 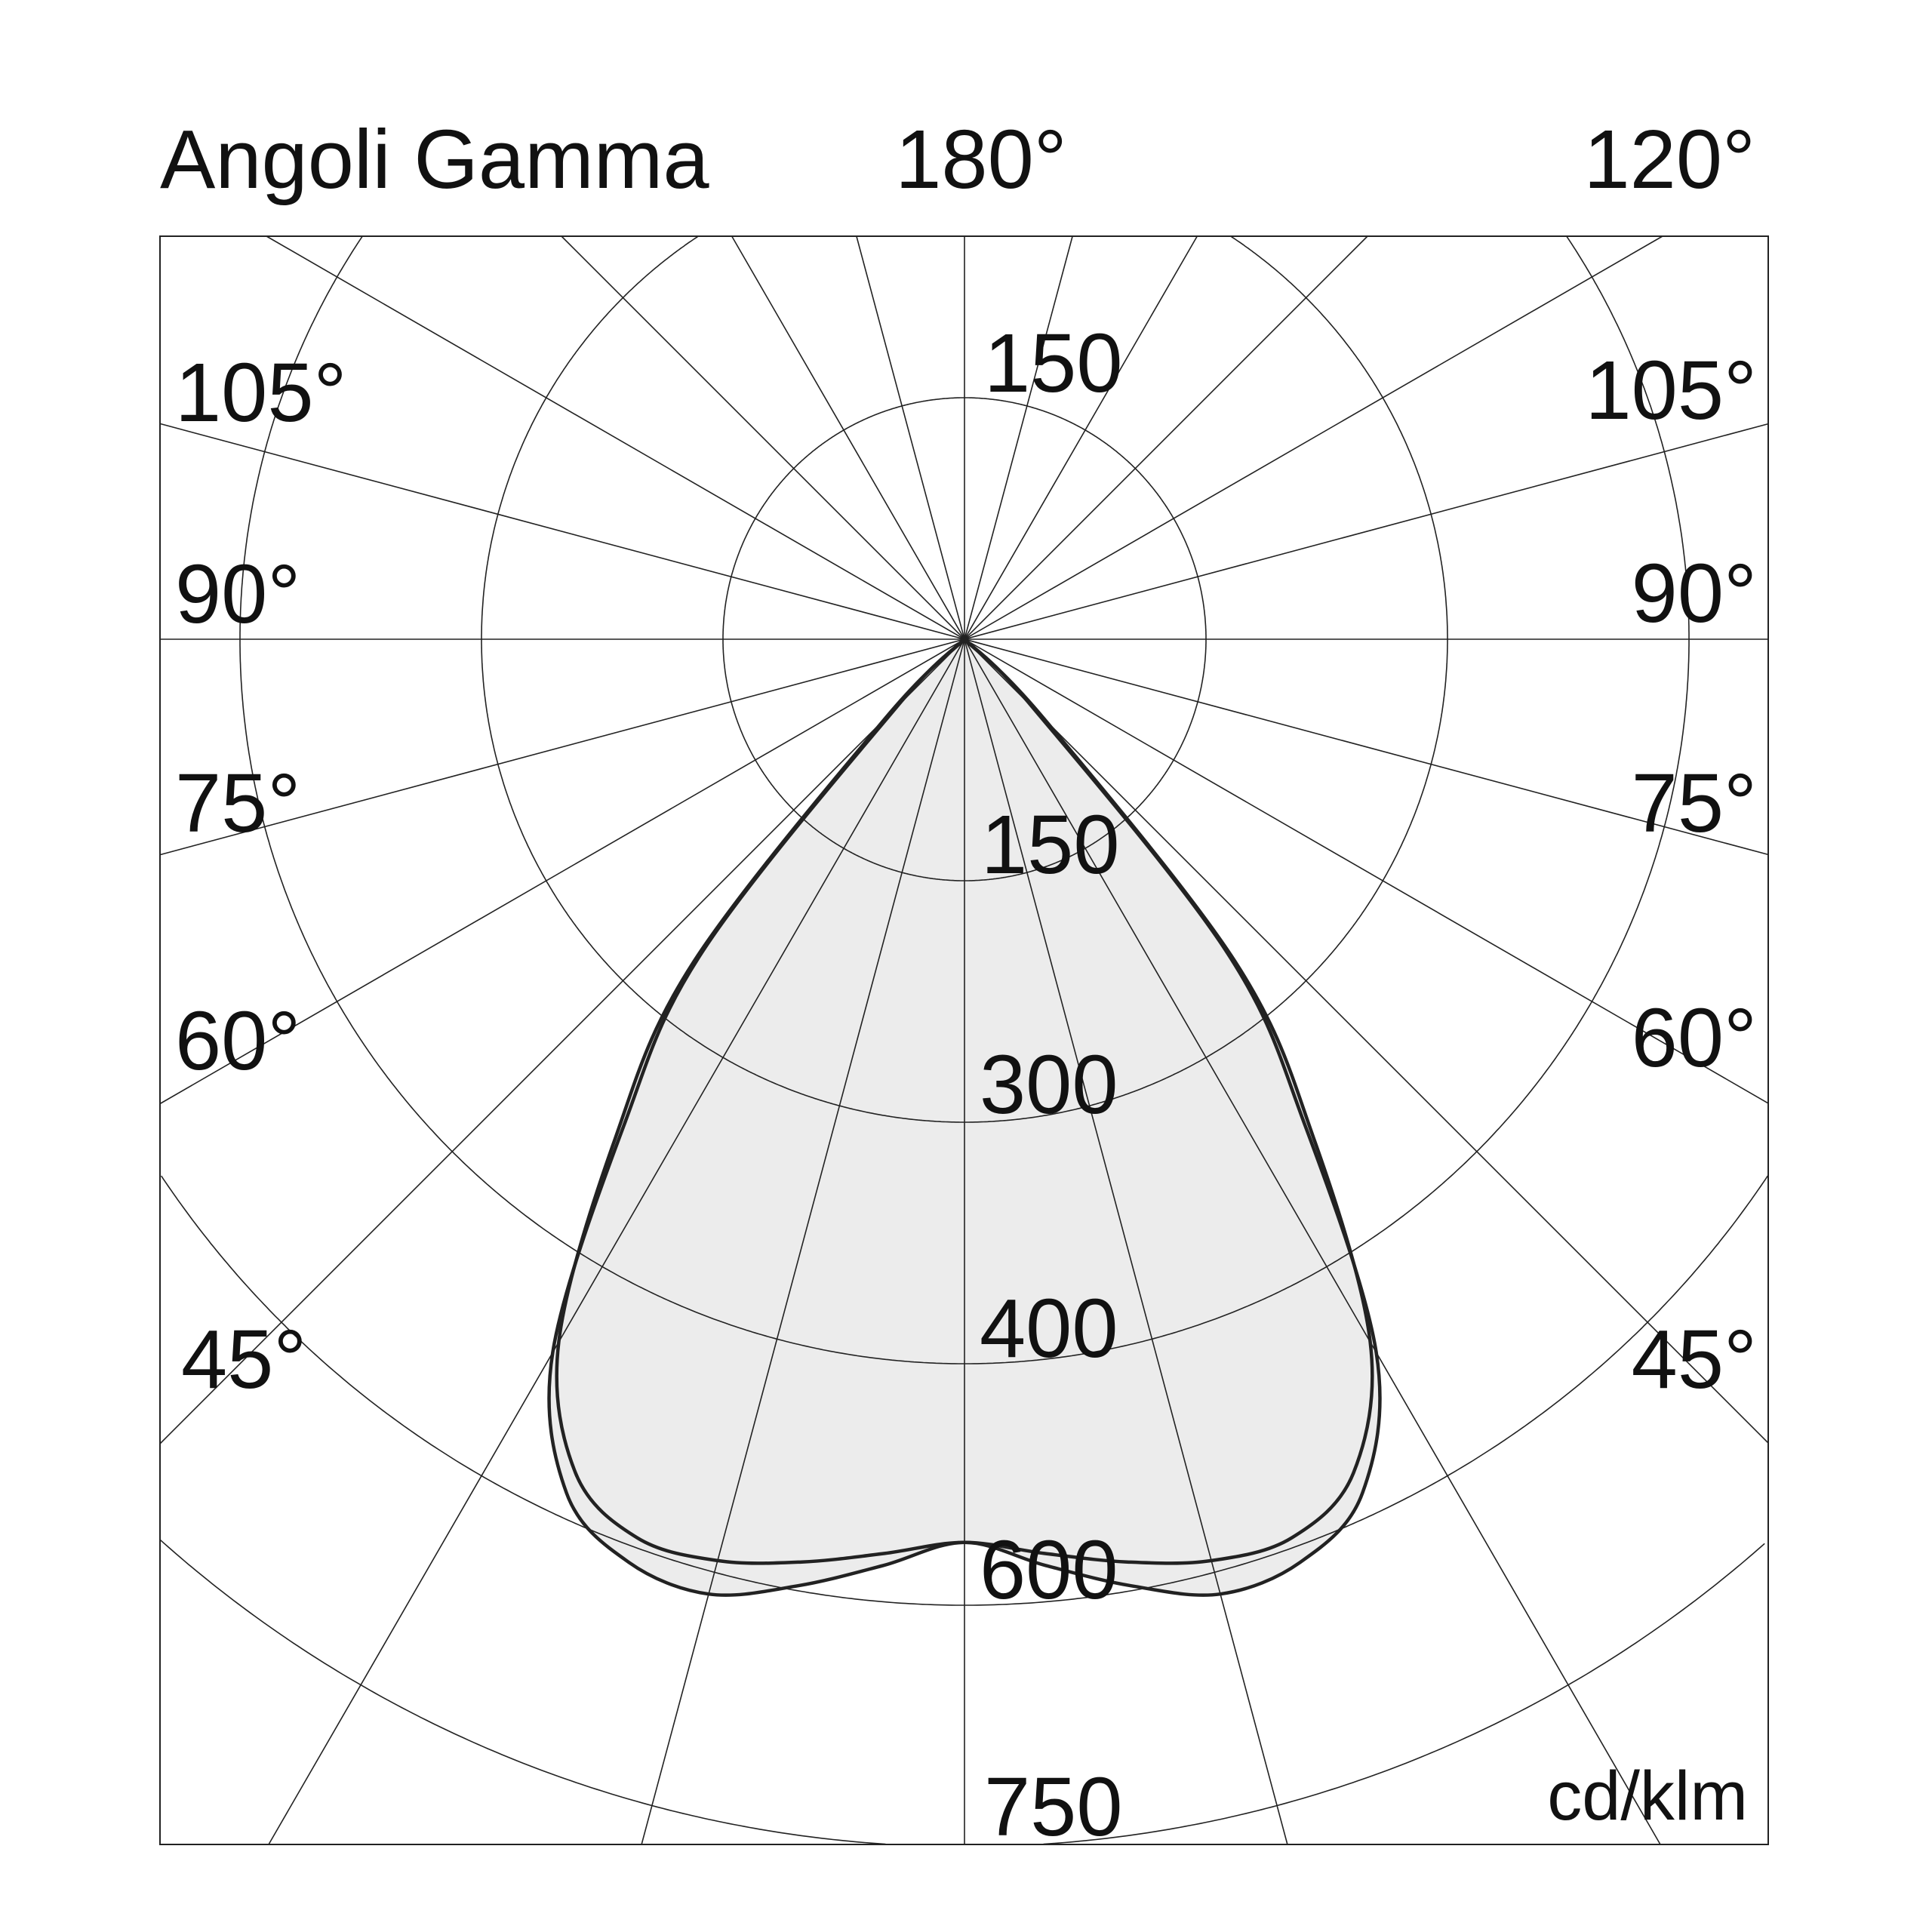 What do you see at coordinates (237, 594) in the screenshot?
I see `angle-label-left: 90°` at bounding box center [237, 594].